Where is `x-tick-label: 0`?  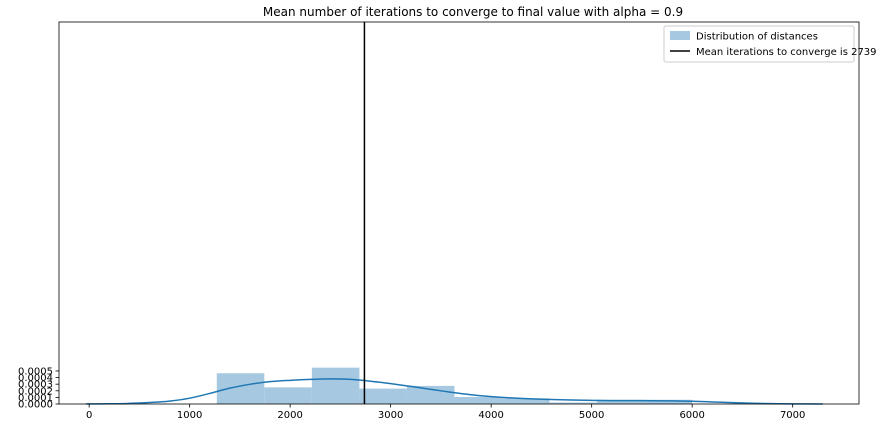 x-tick-label: 0 is located at coordinates (89, 415).